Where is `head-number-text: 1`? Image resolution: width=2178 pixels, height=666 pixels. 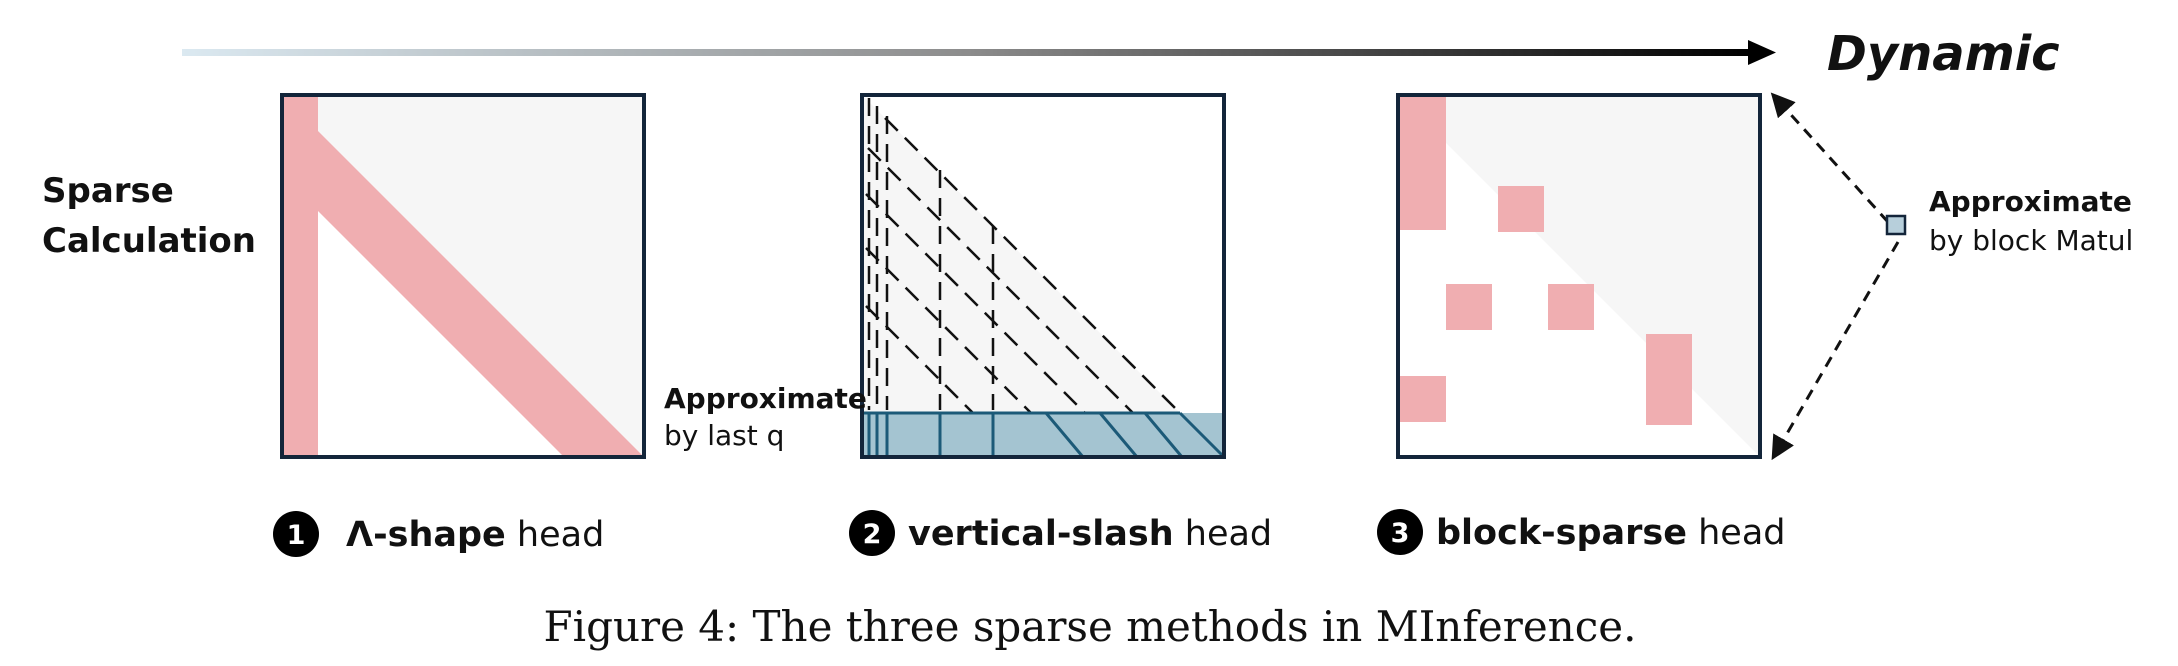
head-number-text: 1 is located at coordinates (296, 535).